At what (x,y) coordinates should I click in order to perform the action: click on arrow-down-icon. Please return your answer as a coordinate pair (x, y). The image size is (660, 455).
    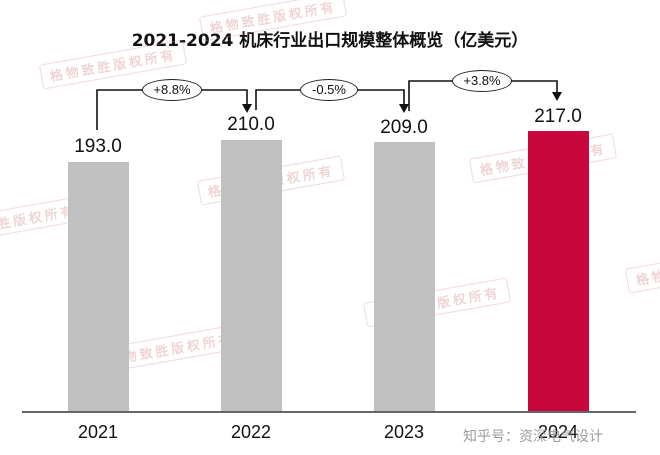
    Looking at the image, I should click on (402, 102).